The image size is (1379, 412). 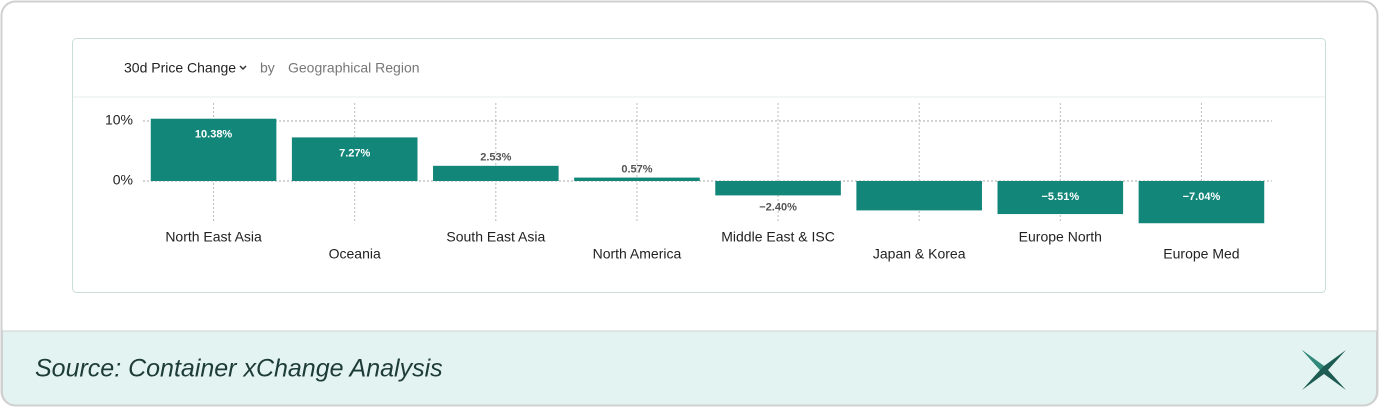 What do you see at coordinates (267, 68) in the screenshot?
I see `connector: by` at bounding box center [267, 68].